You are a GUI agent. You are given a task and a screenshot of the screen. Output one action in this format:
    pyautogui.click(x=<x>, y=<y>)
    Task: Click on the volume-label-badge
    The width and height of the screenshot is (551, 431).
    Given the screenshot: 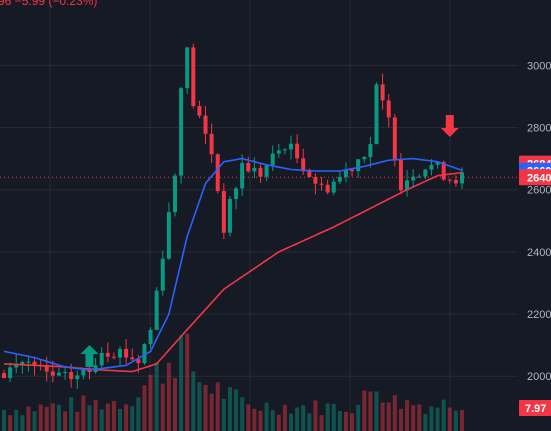 What is the action you would take?
    pyautogui.click(x=535, y=408)
    